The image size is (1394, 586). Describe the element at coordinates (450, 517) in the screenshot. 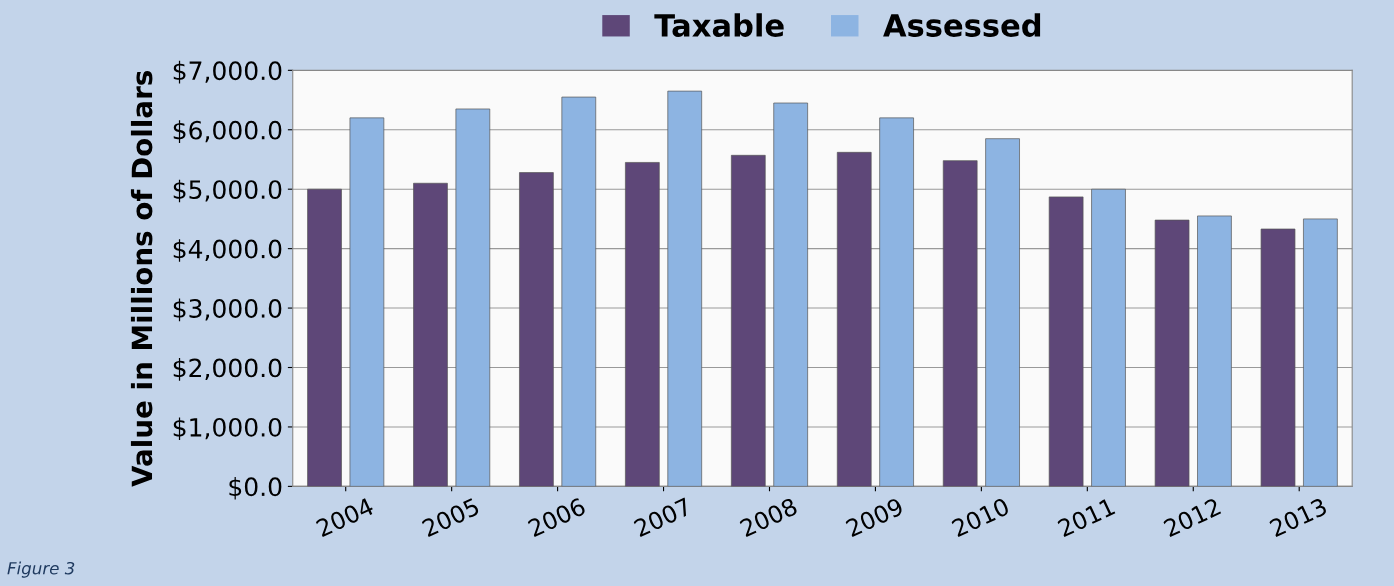

I see `x-tick-label: 2005` at that location.